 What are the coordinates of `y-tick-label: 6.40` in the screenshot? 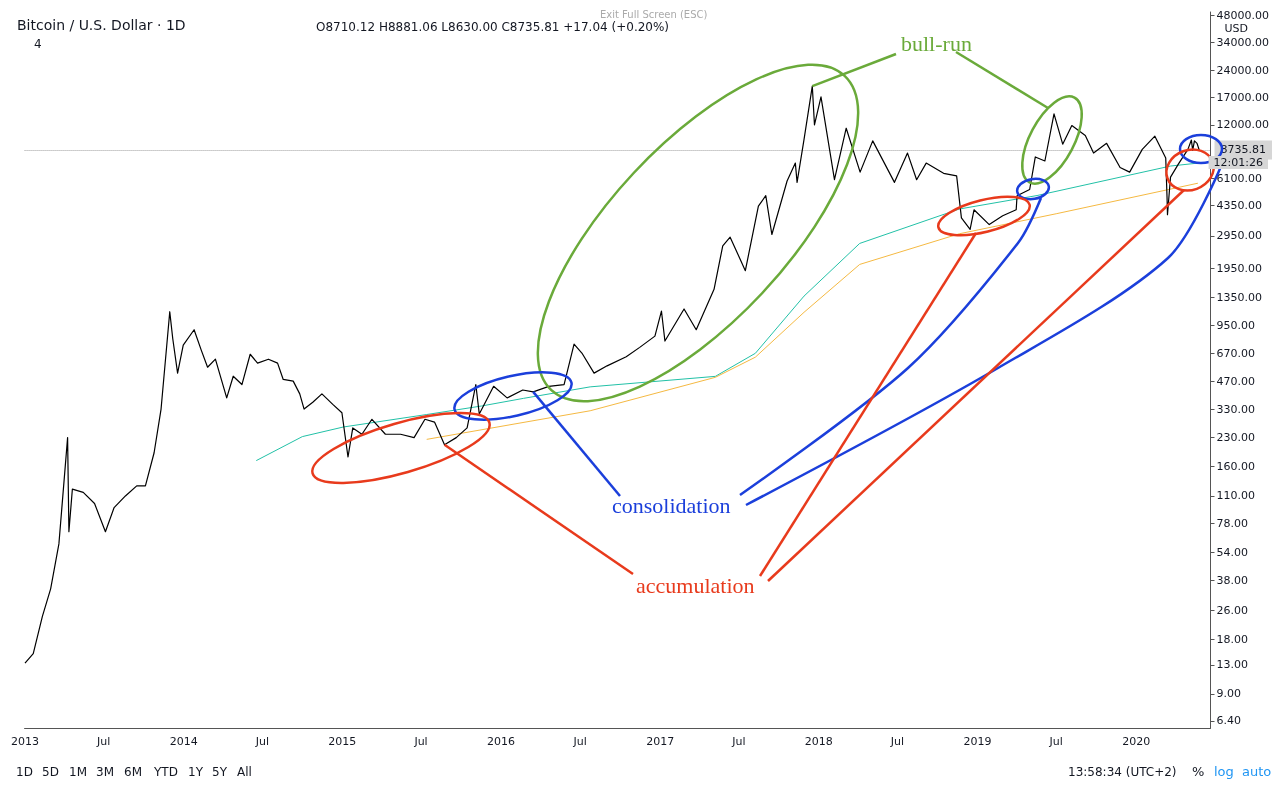 It's located at (1229, 721).